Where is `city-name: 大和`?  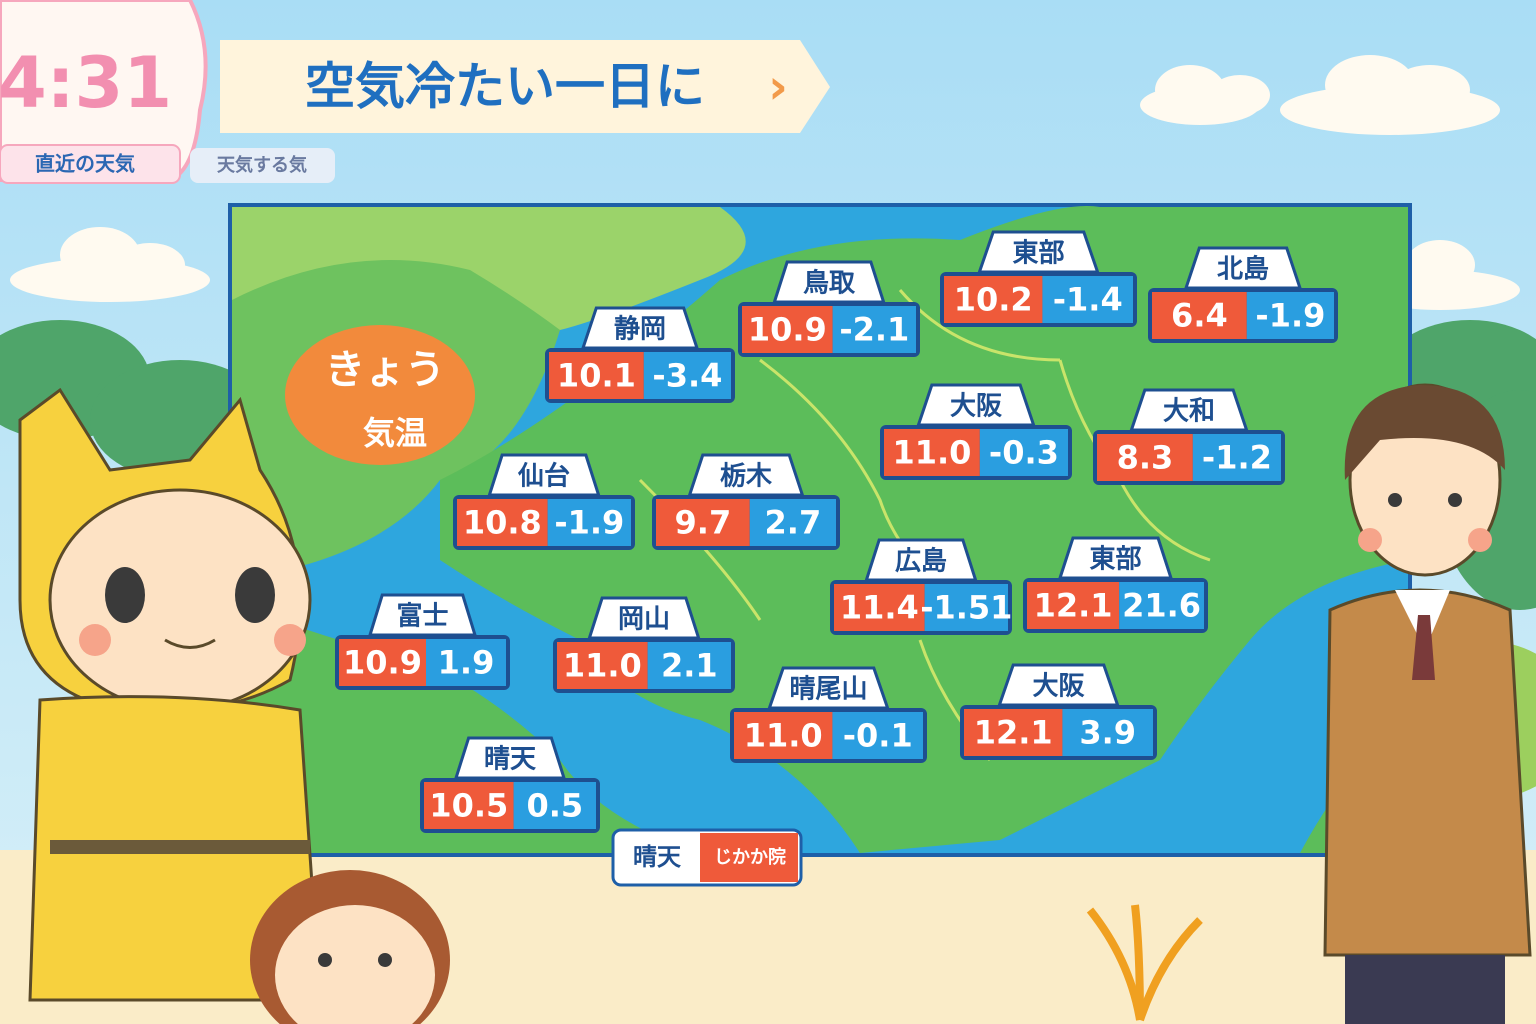 city-name: 大和 is located at coordinates (1189, 412).